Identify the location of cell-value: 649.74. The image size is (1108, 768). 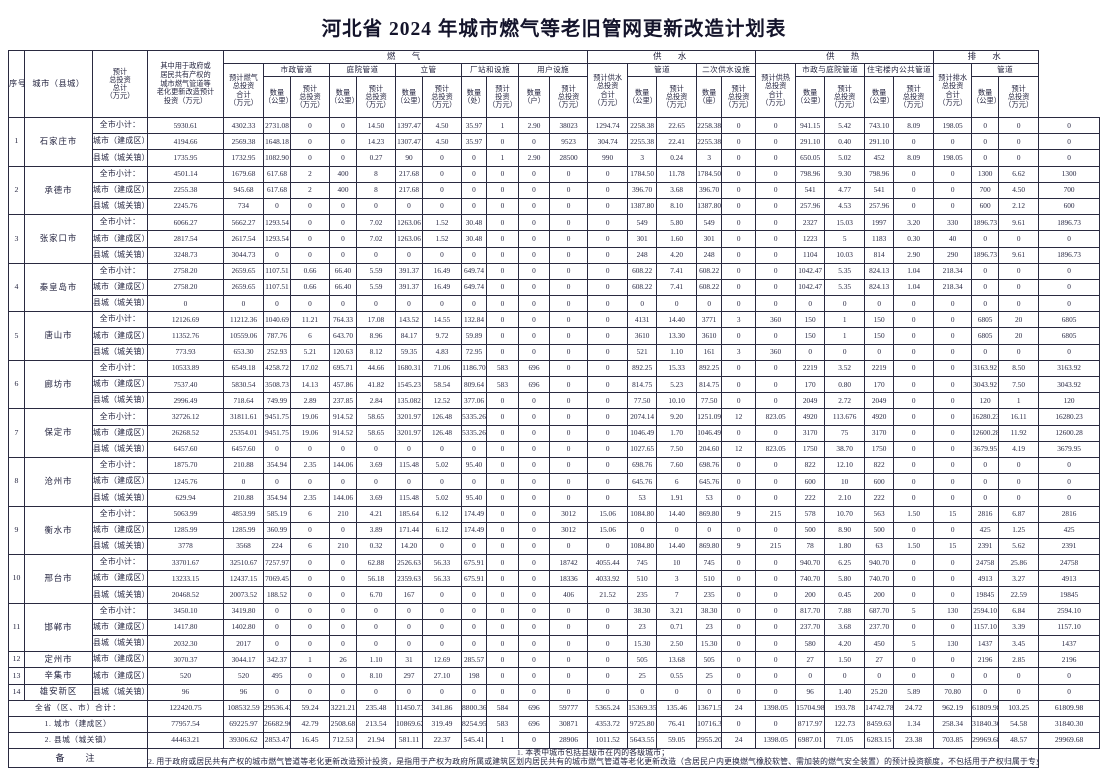
(474, 271).